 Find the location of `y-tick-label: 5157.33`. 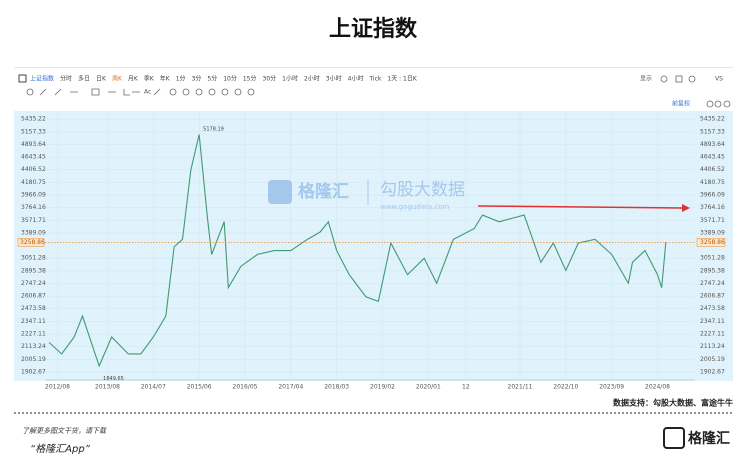

y-tick-label: 5157.33 is located at coordinates (33, 131).